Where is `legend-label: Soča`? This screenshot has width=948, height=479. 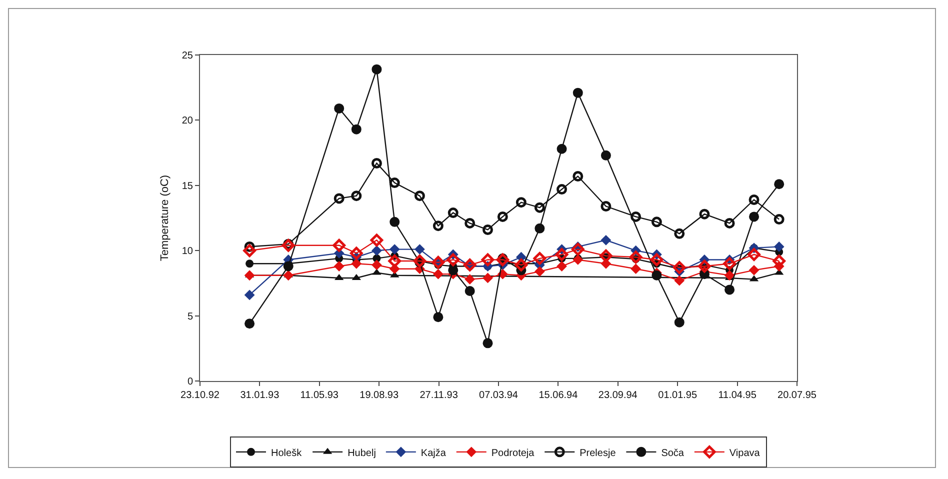
legend-label: Soča is located at coordinates (672, 453).